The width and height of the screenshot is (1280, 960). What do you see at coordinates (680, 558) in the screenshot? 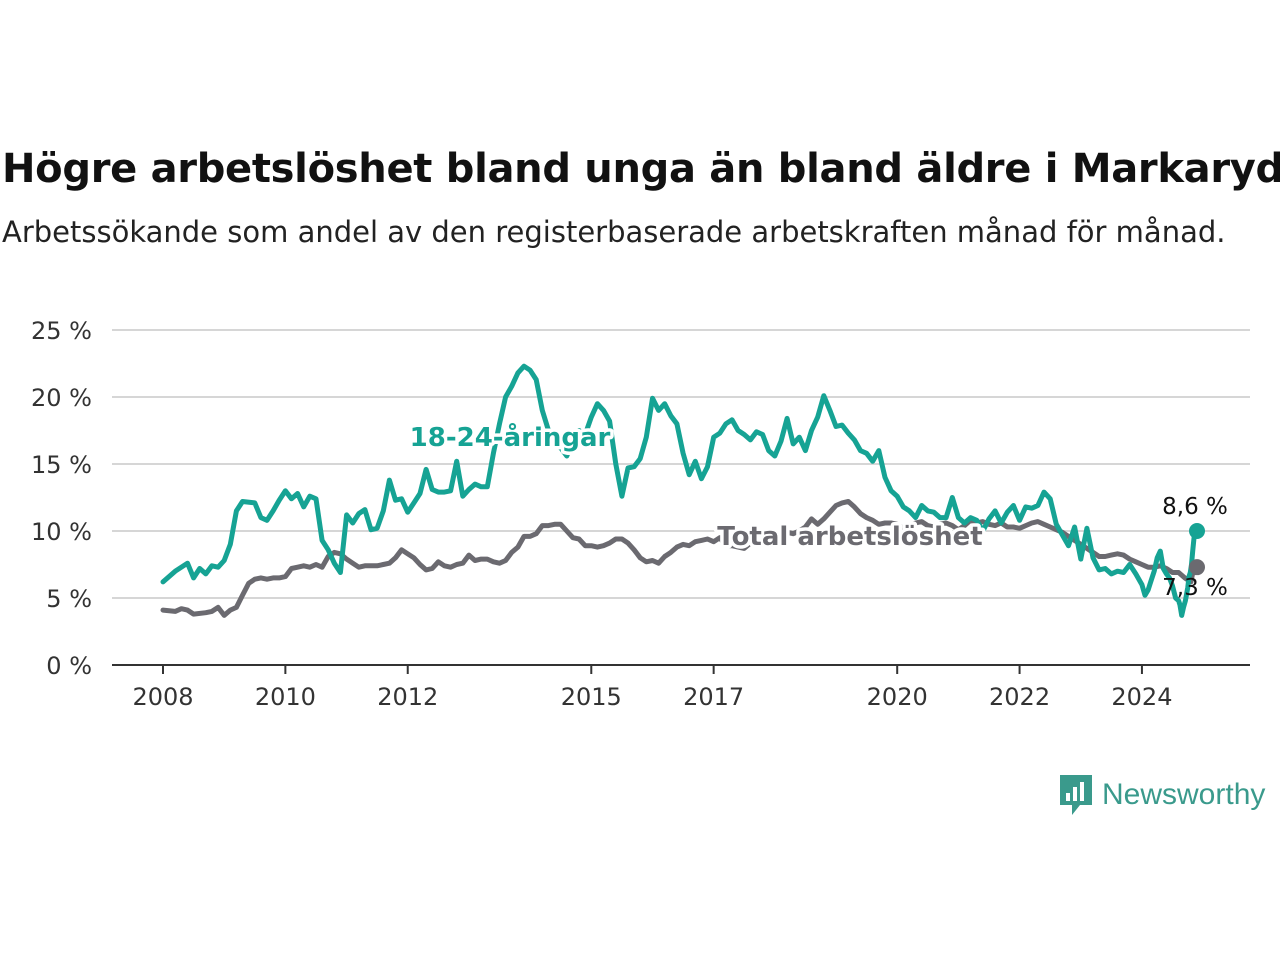
I see `series-line-total` at bounding box center [680, 558].